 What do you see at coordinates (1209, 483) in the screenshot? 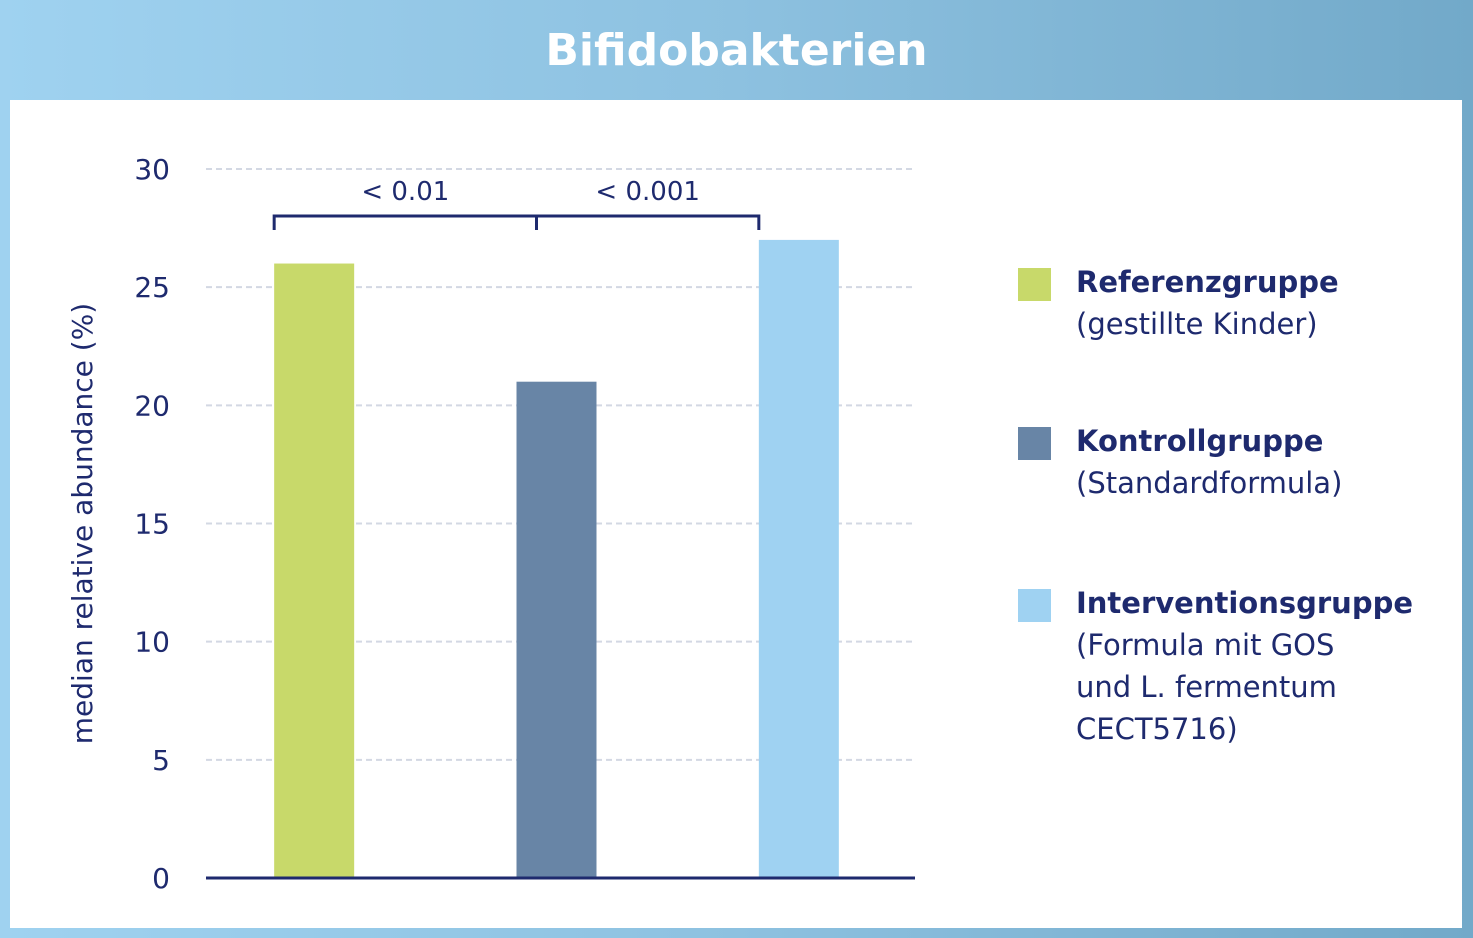
I see `legend-subtitle: (Standardformula)` at bounding box center [1209, 483].